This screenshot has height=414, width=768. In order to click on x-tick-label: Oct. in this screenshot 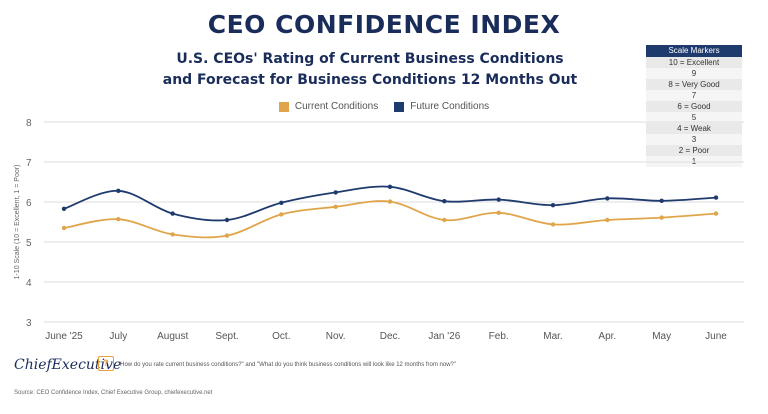, I will do `click(281, 336)`.